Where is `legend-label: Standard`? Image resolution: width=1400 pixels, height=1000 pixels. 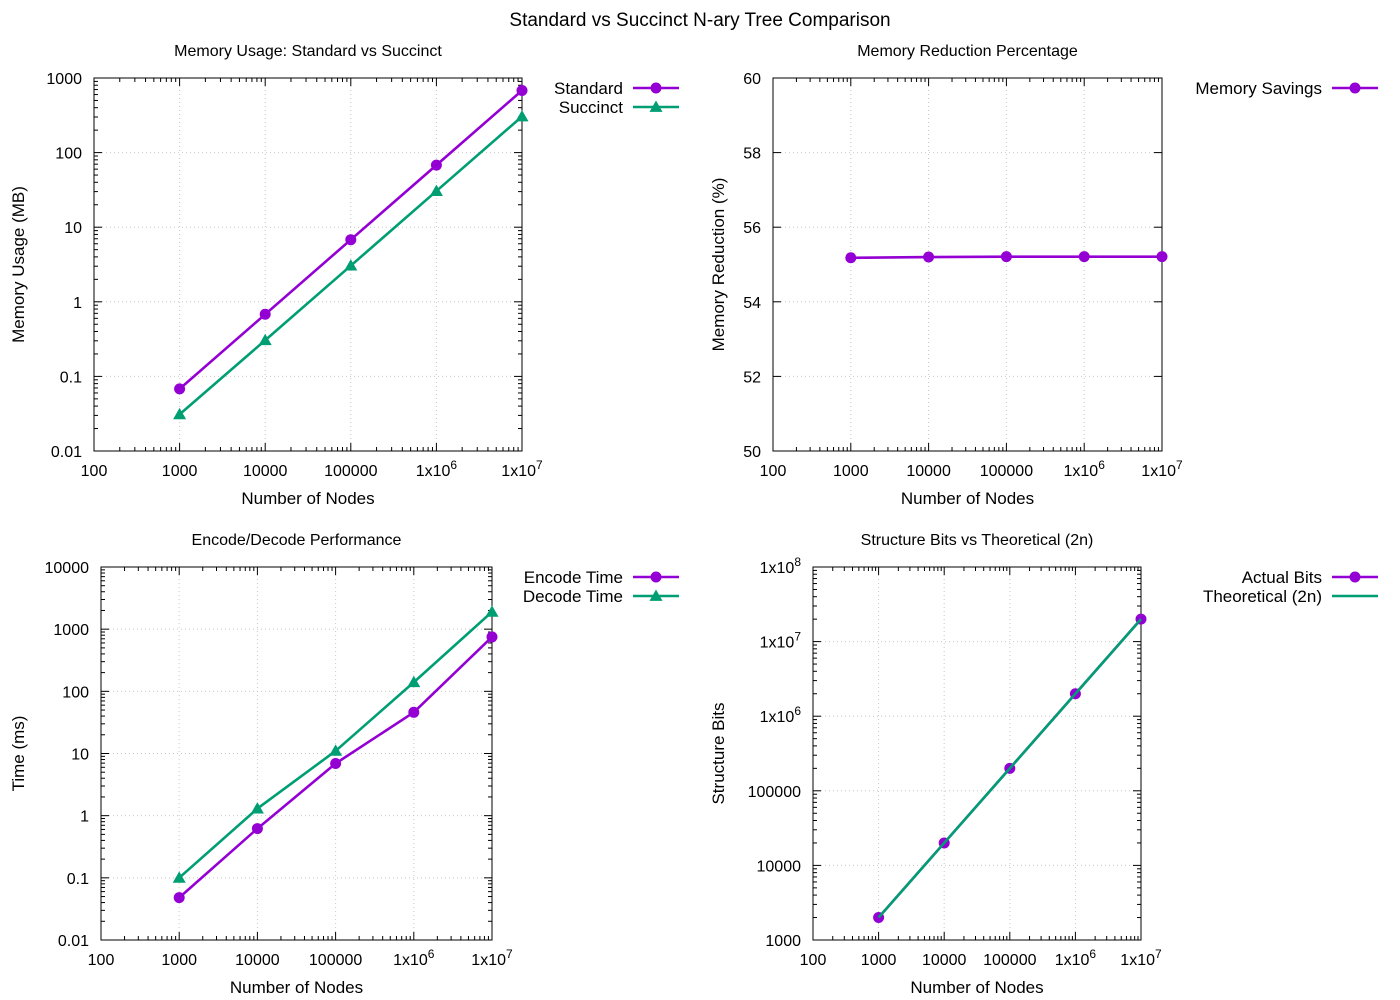 legend-label: Standard is located at coordinates (588, 88).